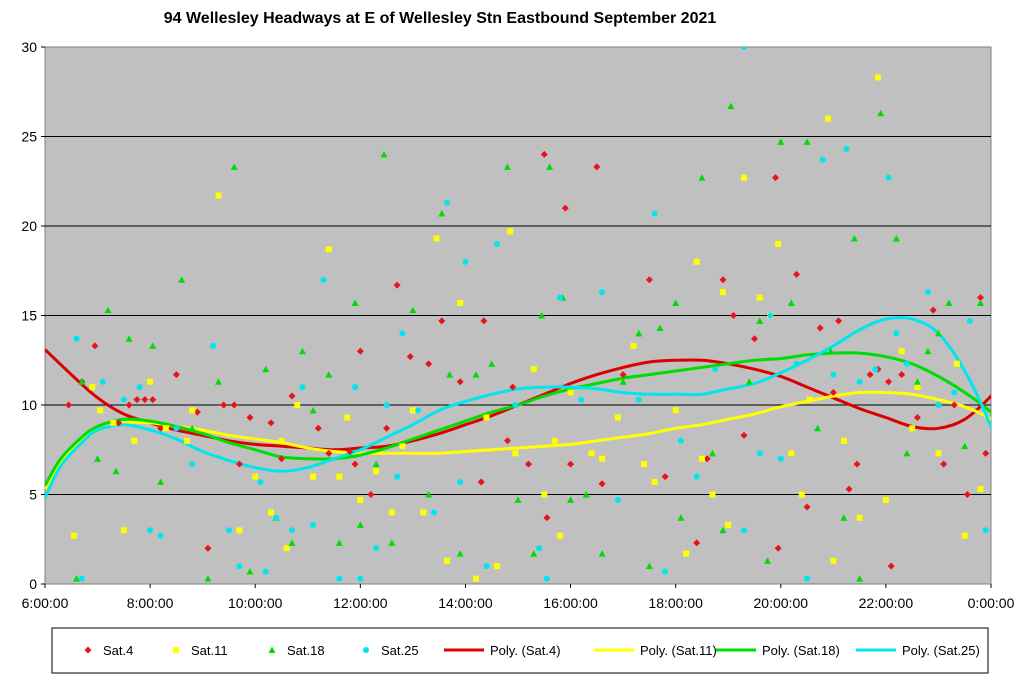  Describe the element at coordinates (520, 650) in the screenshot. I see `legend-box` at that location.